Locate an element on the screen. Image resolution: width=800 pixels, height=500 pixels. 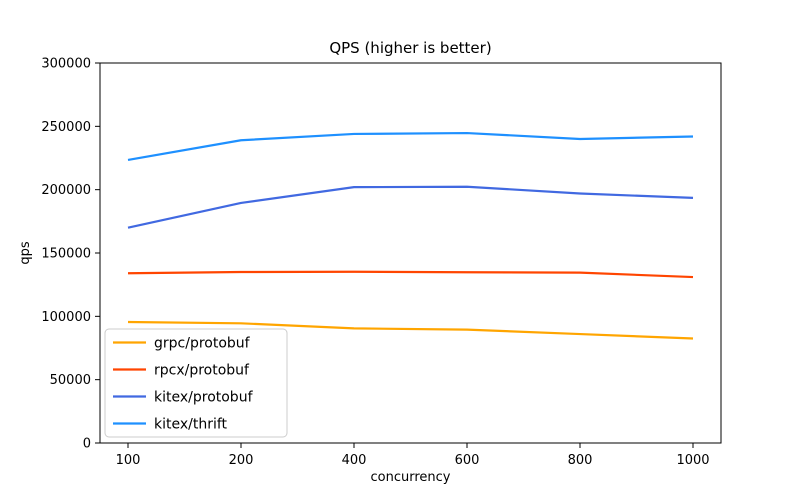
legend-item: grpc/protobuf is located at coordinates (182, 344).